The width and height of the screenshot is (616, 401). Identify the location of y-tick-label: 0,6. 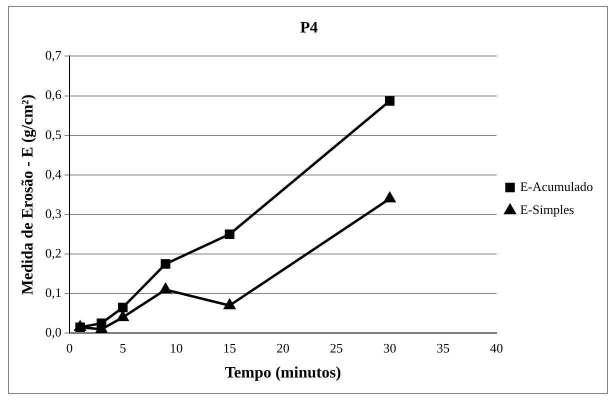
(53, 94).